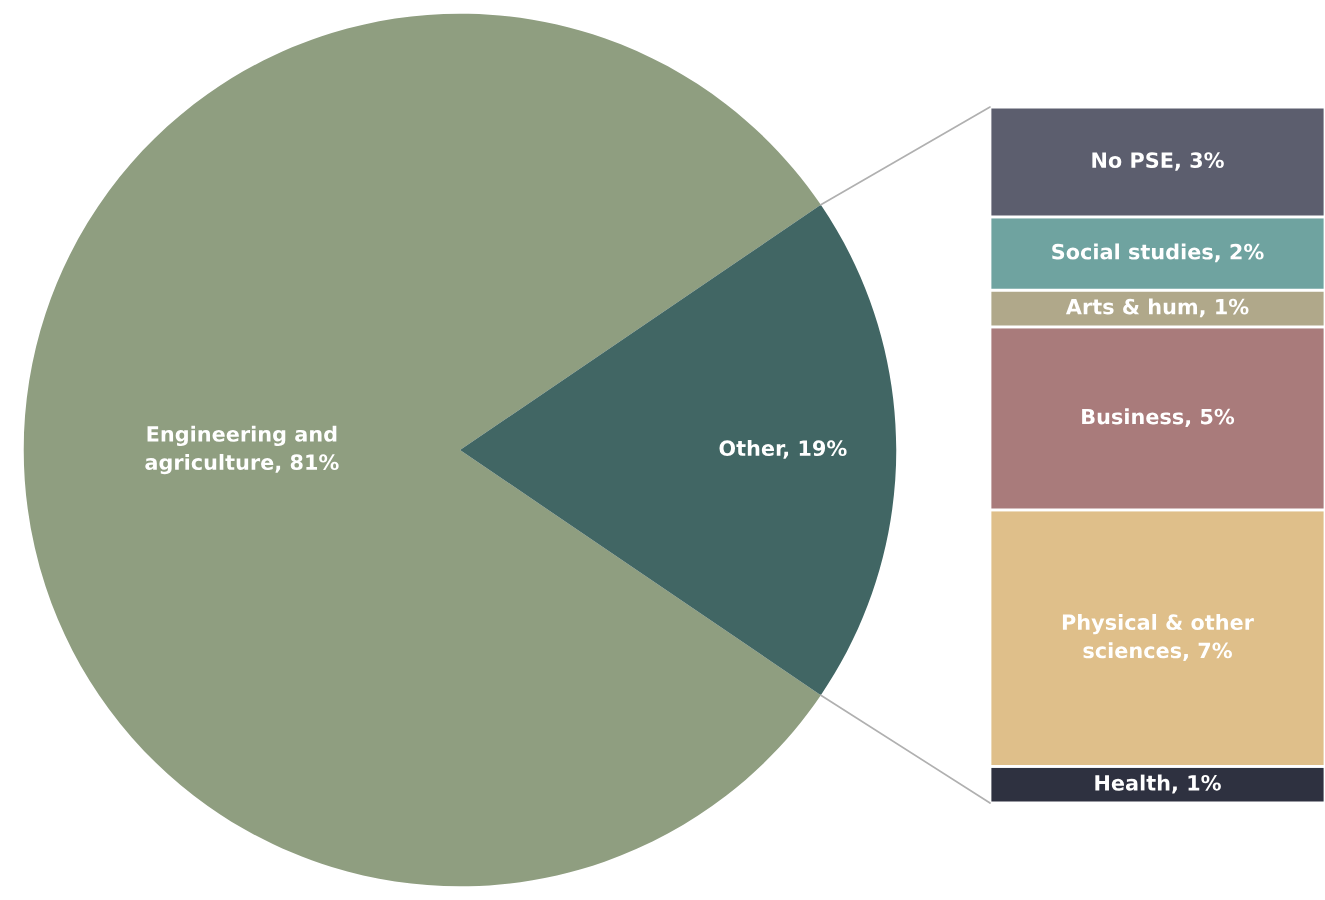 The image size is (1325, 900). What do you see at coordinates (242, 450) in the screenshot?
I see `slice-label: Engineering and agriculture, 81%` at bounding box center [242, 450].